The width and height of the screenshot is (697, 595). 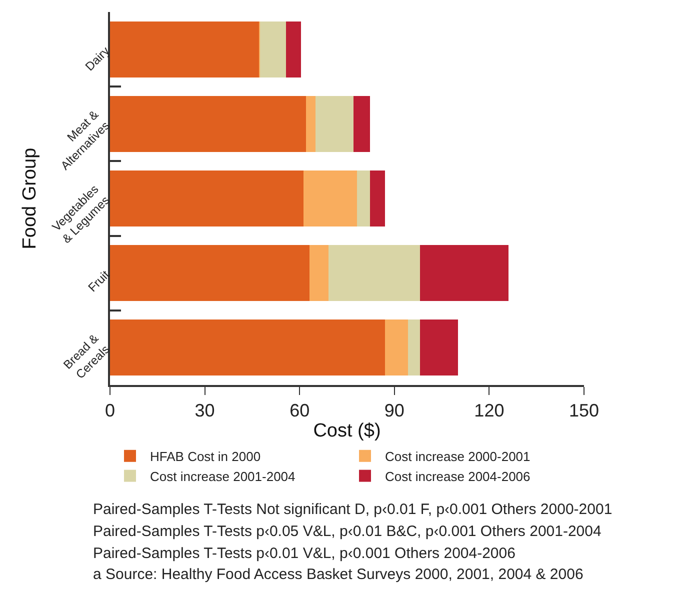 What do you see at coordinates (223, 476) in the screenshot?
I see `legend-label: Cost increase 2001-2004` at bounding box center [223, 476].